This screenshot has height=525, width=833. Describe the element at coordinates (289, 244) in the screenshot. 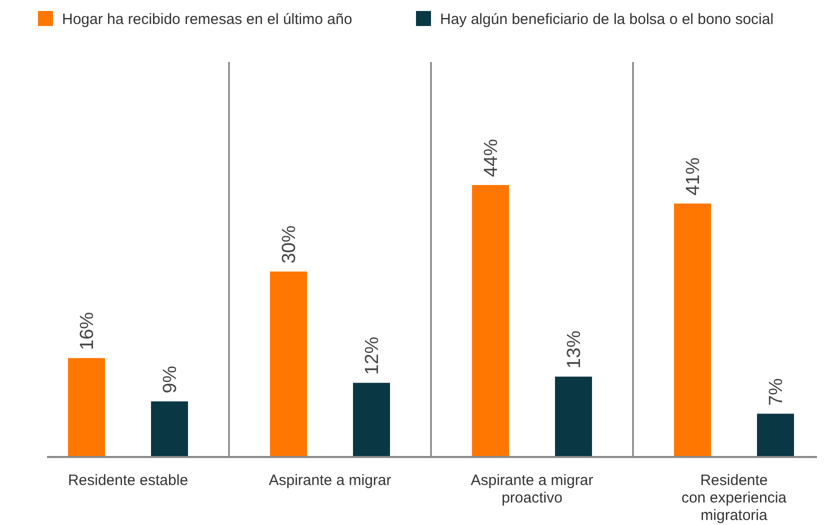

I see `data-label: 30%` at that location.